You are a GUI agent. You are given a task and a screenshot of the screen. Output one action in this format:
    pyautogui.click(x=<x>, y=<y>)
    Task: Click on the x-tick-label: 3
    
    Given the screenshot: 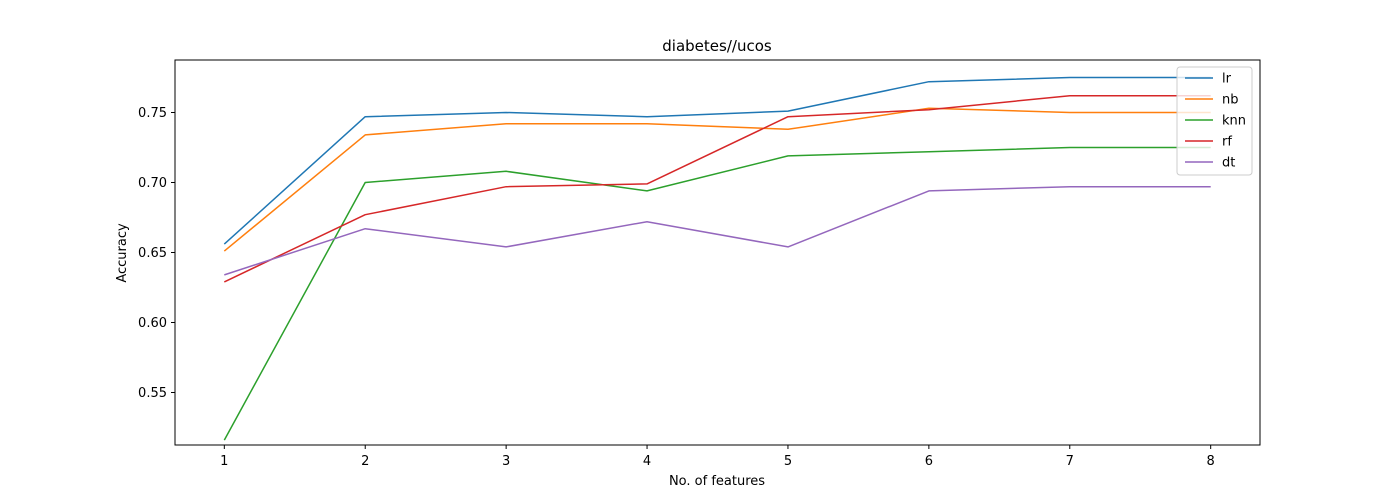 What is the action you would take?
    pyautogui.click(x=506, y=461)
    